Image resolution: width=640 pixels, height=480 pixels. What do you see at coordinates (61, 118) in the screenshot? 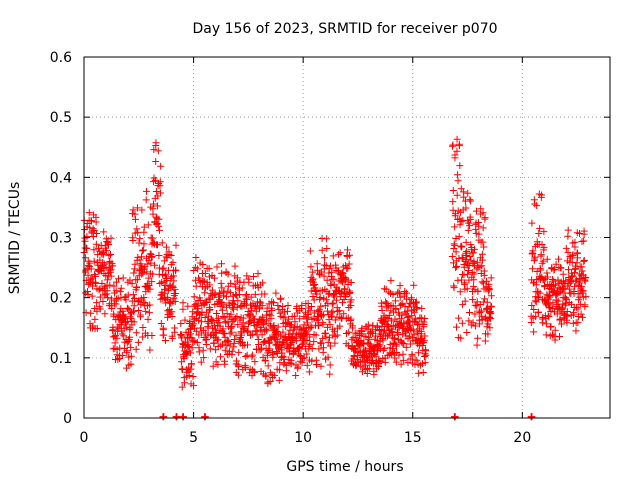
I see `y-tick-label: 0.5` at bounding box center [61, 118].